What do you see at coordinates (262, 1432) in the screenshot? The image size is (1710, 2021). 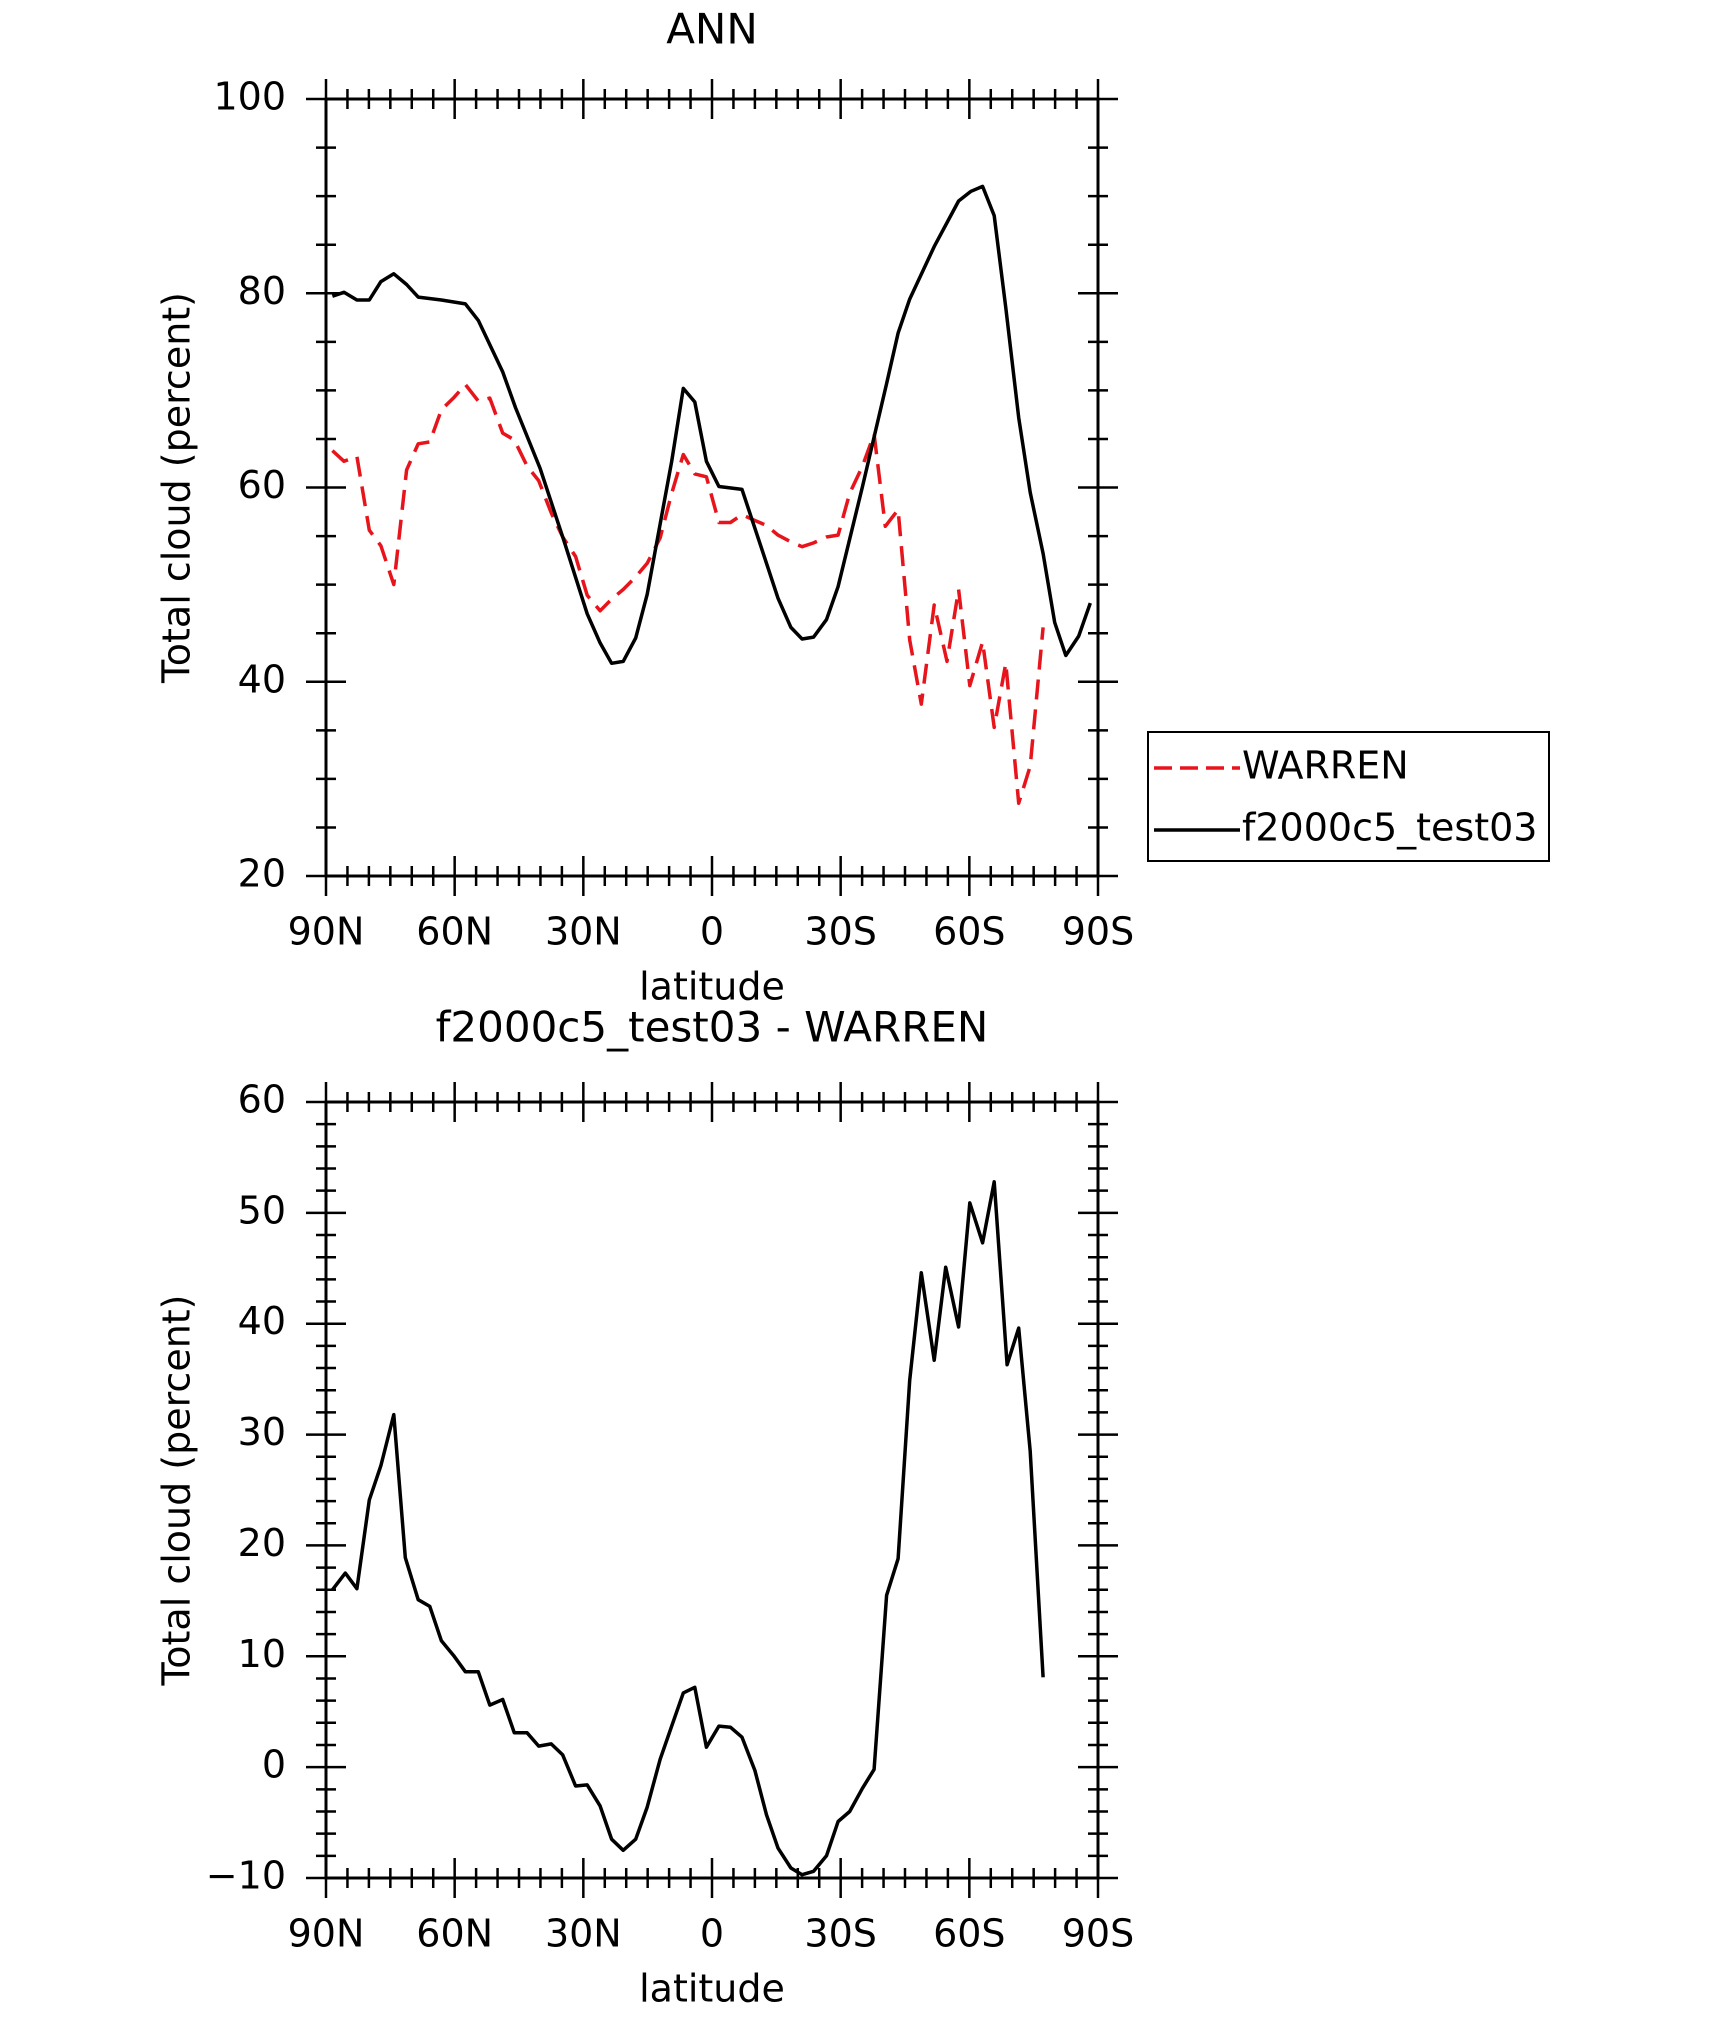 I see `y-tick-label: 30` at bounding box center [262, 1432].